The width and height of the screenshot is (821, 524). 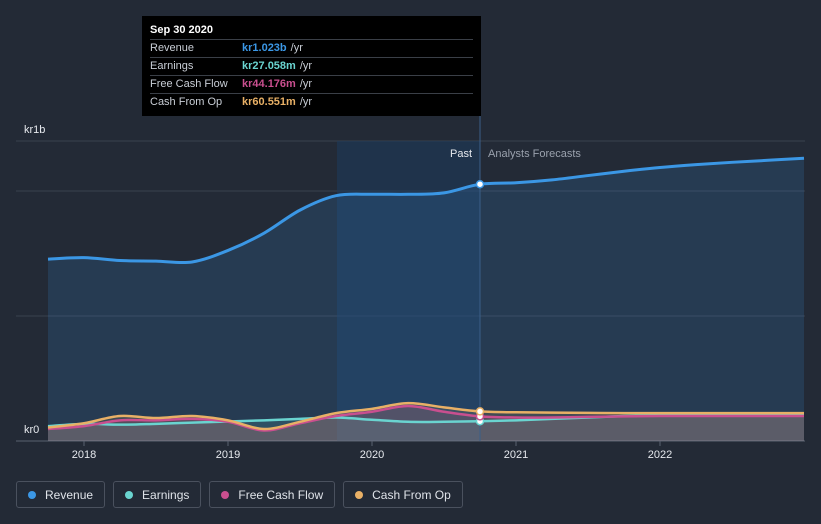 What do you see at coordinates (281, 494) in the screenshot?
I see `legend-label: Free Cash Flow` at bounding box center [281, 494].